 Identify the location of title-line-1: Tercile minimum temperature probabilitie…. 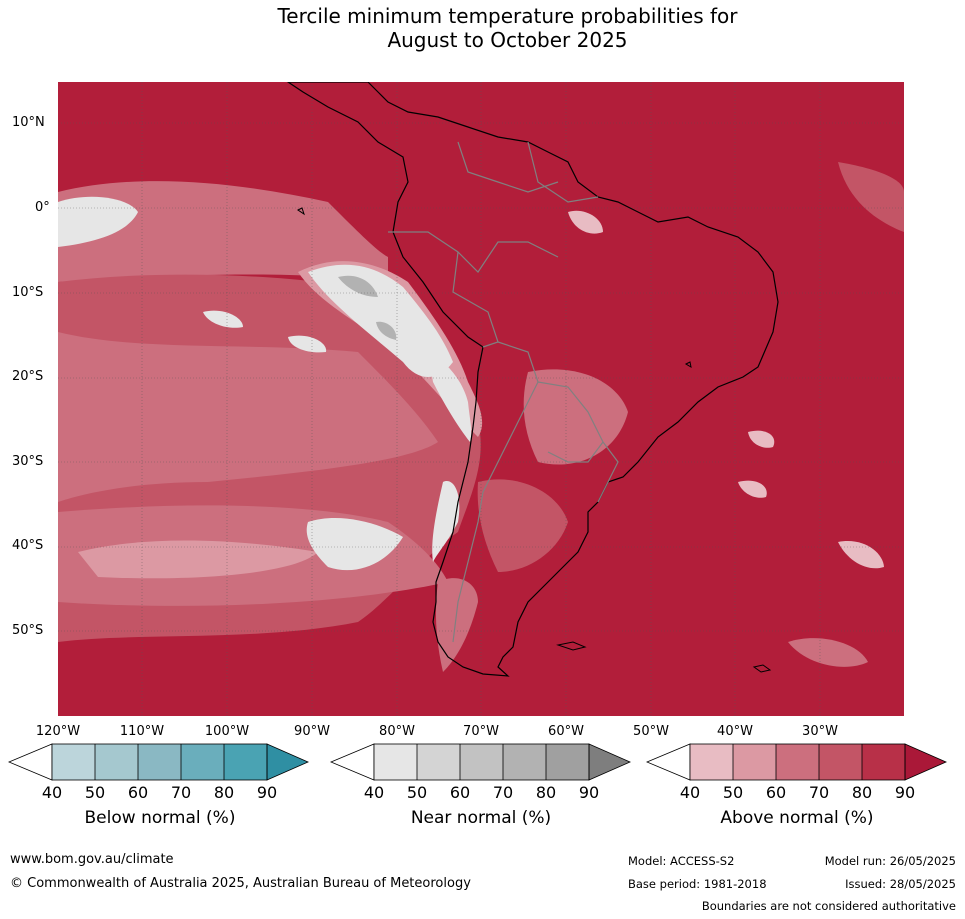
(507, 16).